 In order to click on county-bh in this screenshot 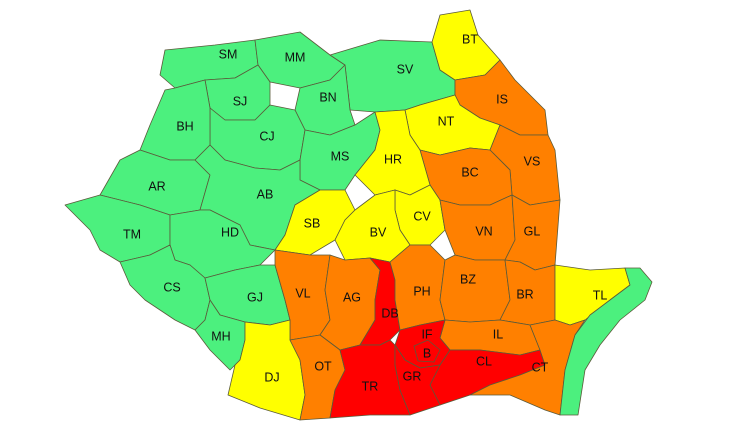, I will do `click(175, 120)`.